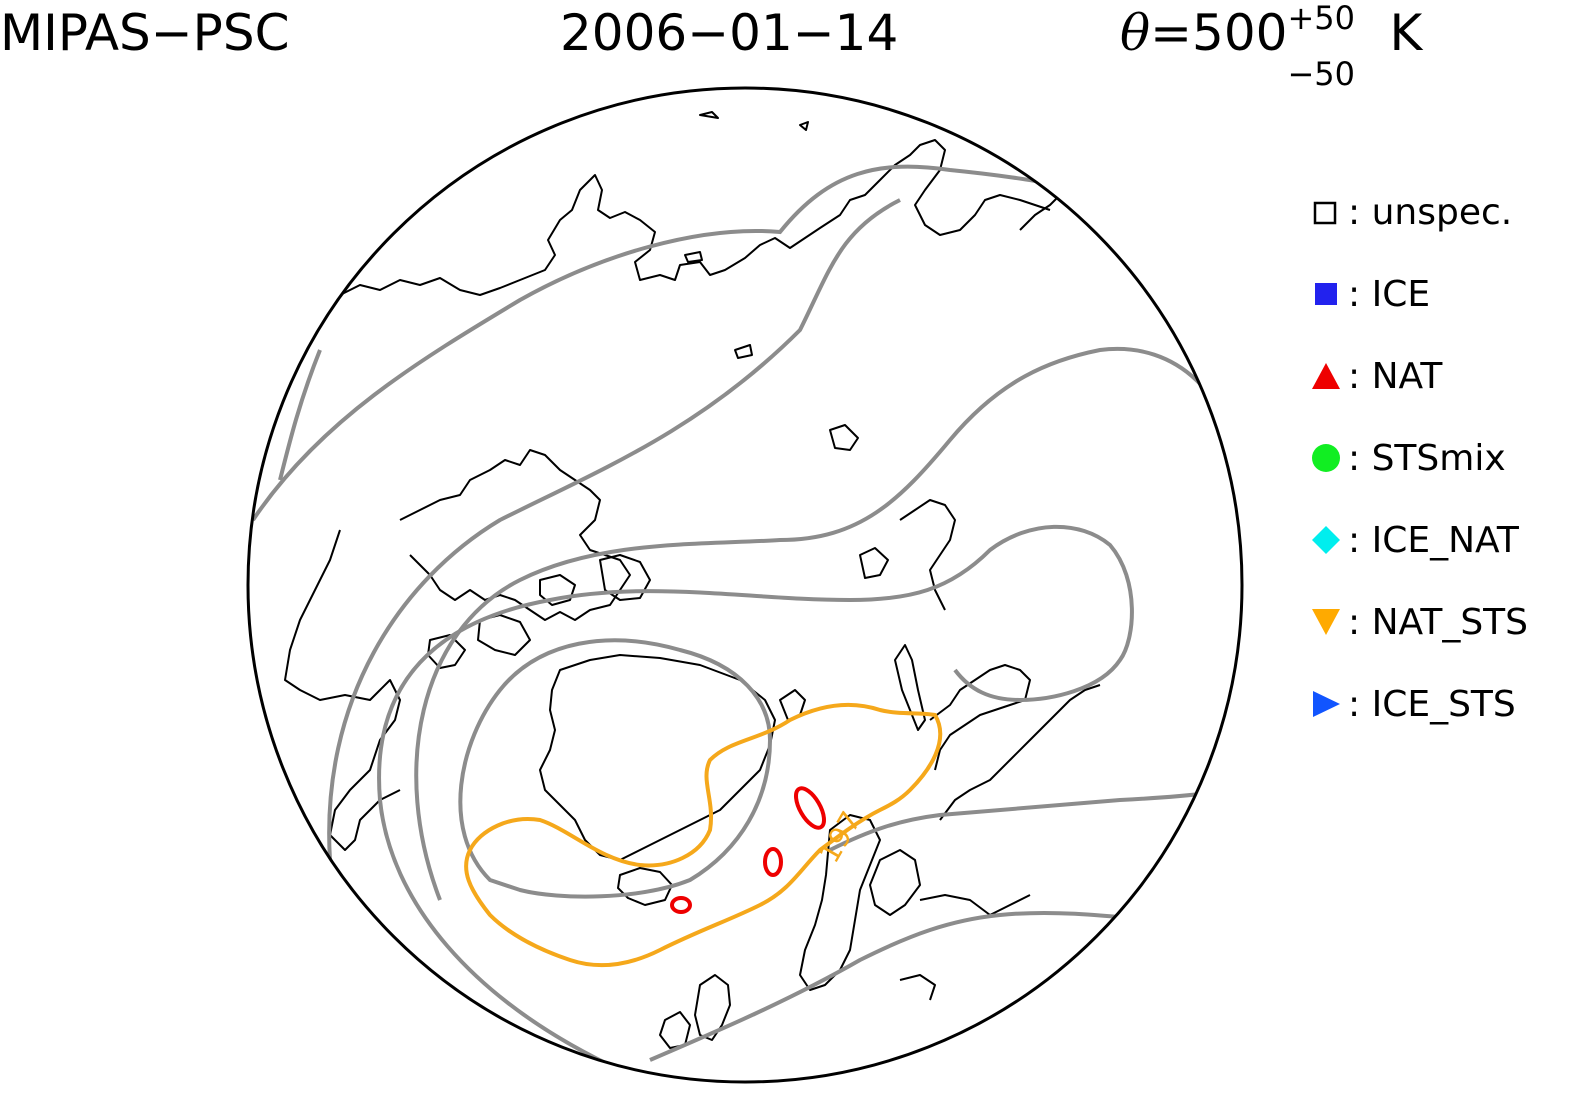  I want to click on siberia-coast, so click(675, 220).